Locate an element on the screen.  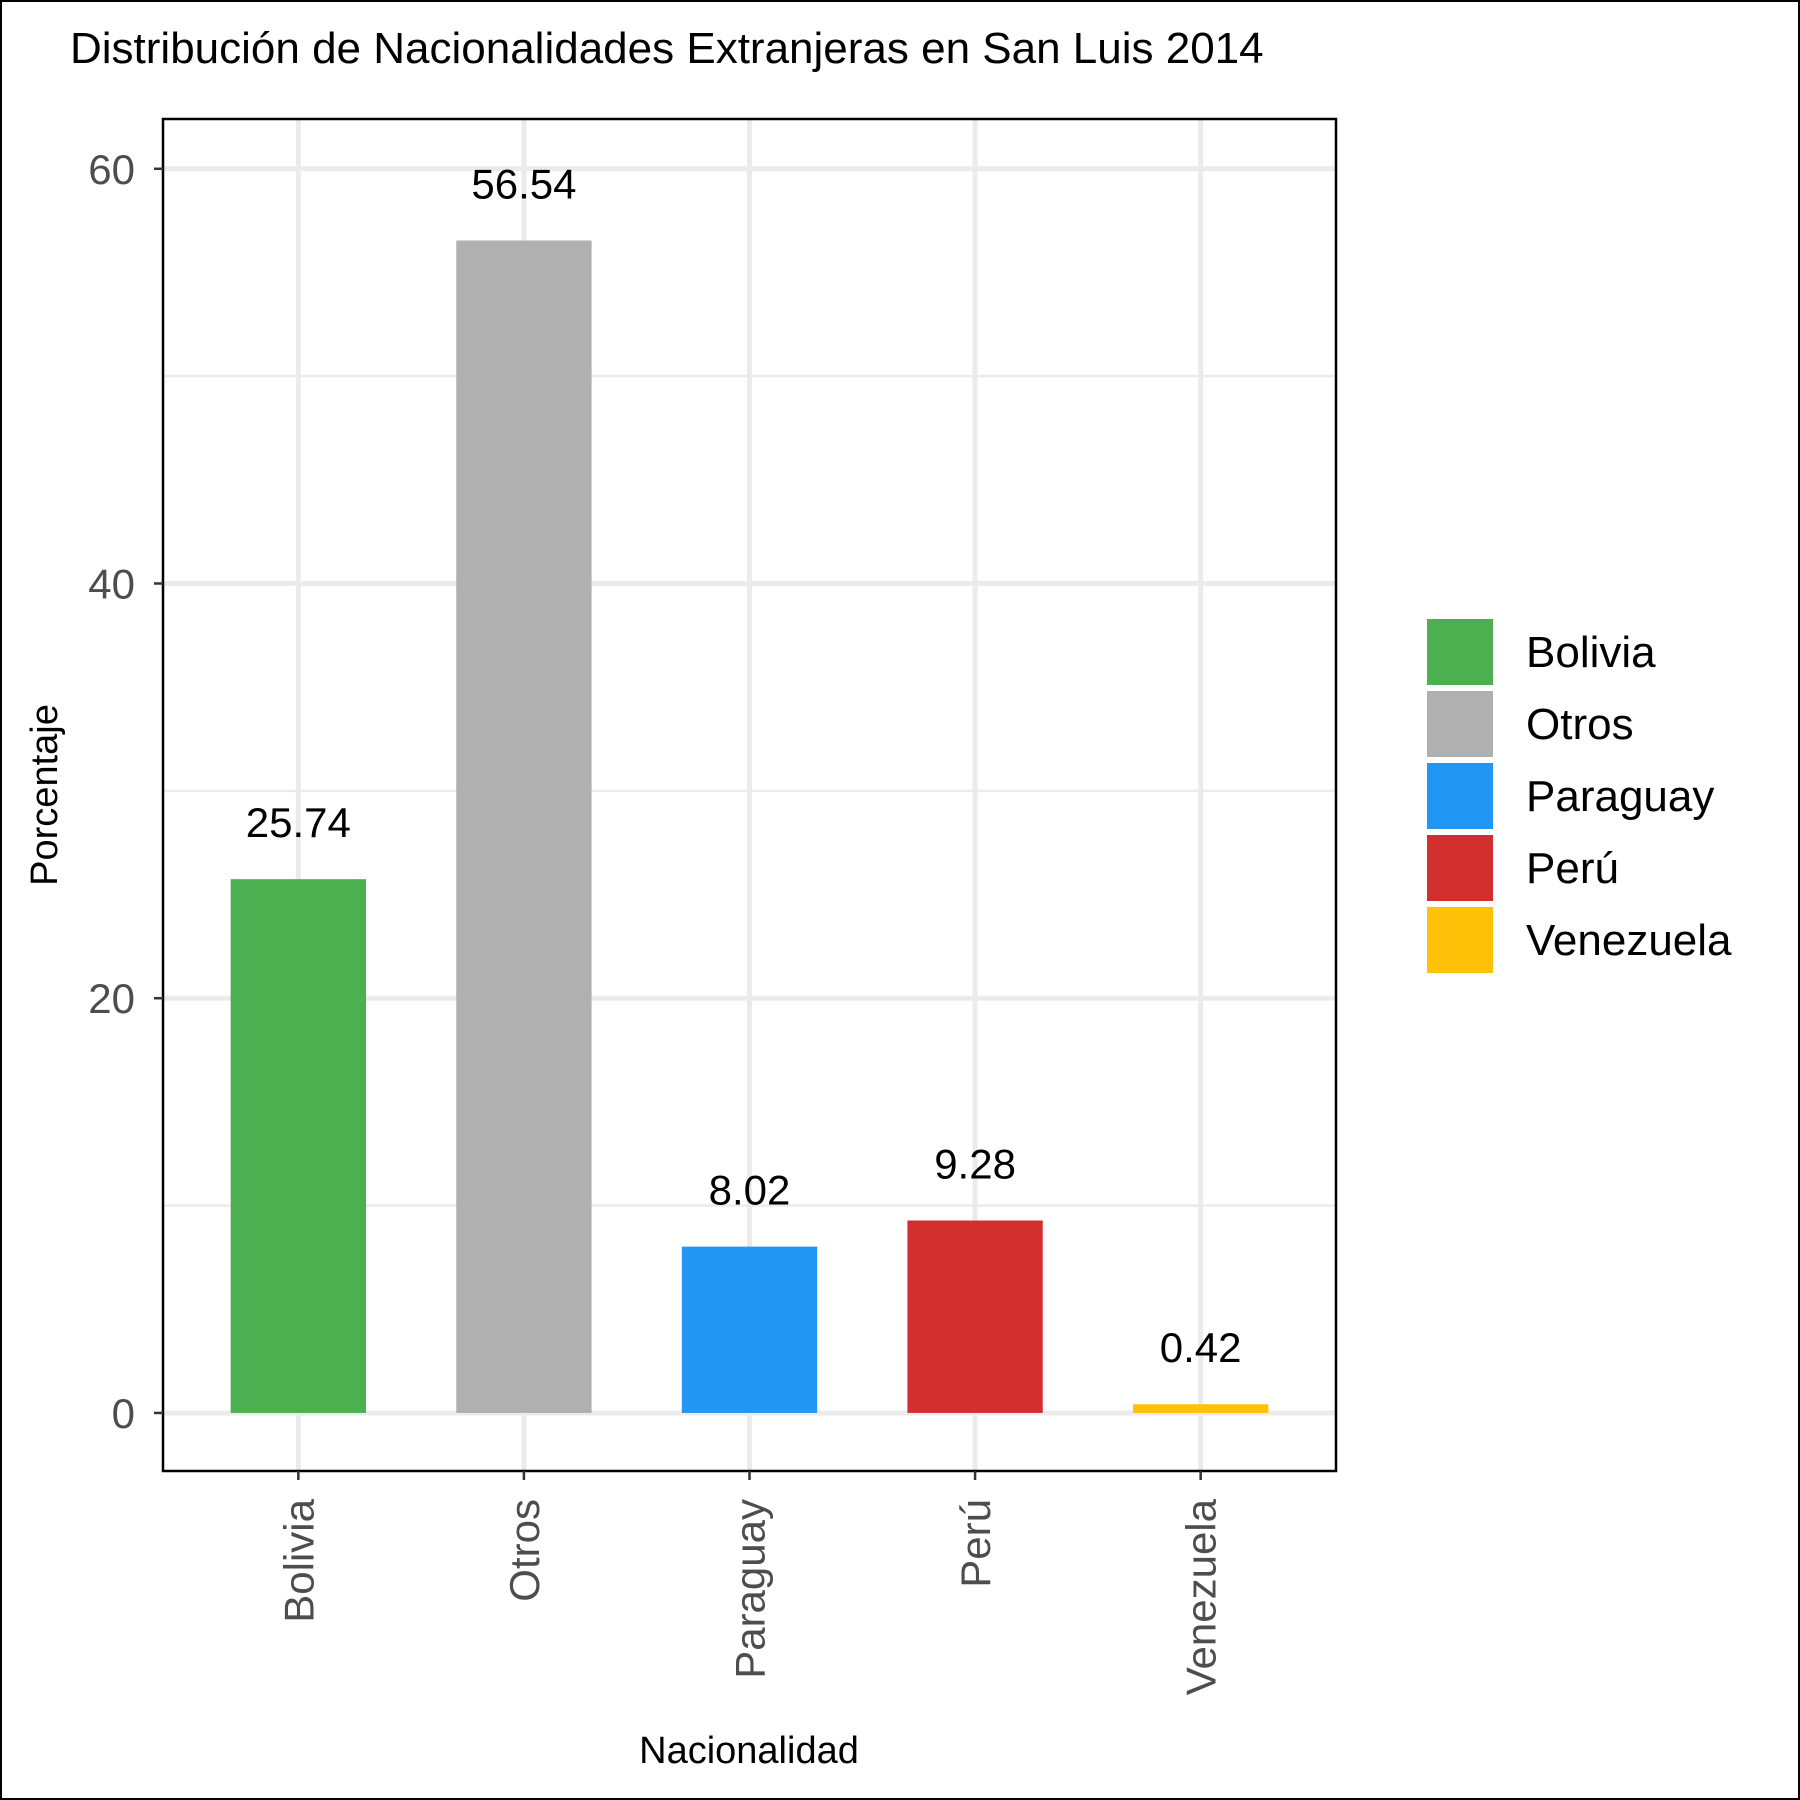
x-tick-label: Otros is located at coordinates (524, 1550).